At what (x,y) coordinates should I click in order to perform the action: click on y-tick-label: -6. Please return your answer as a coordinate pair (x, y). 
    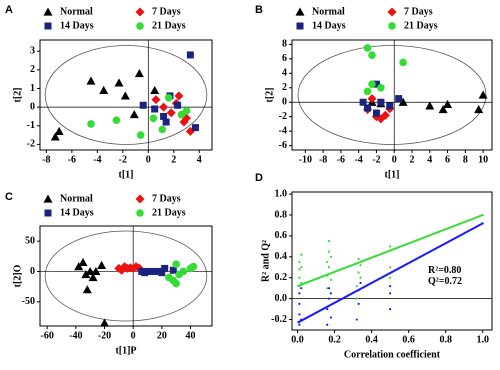
    Looking at the image, I should click on (283, 145).